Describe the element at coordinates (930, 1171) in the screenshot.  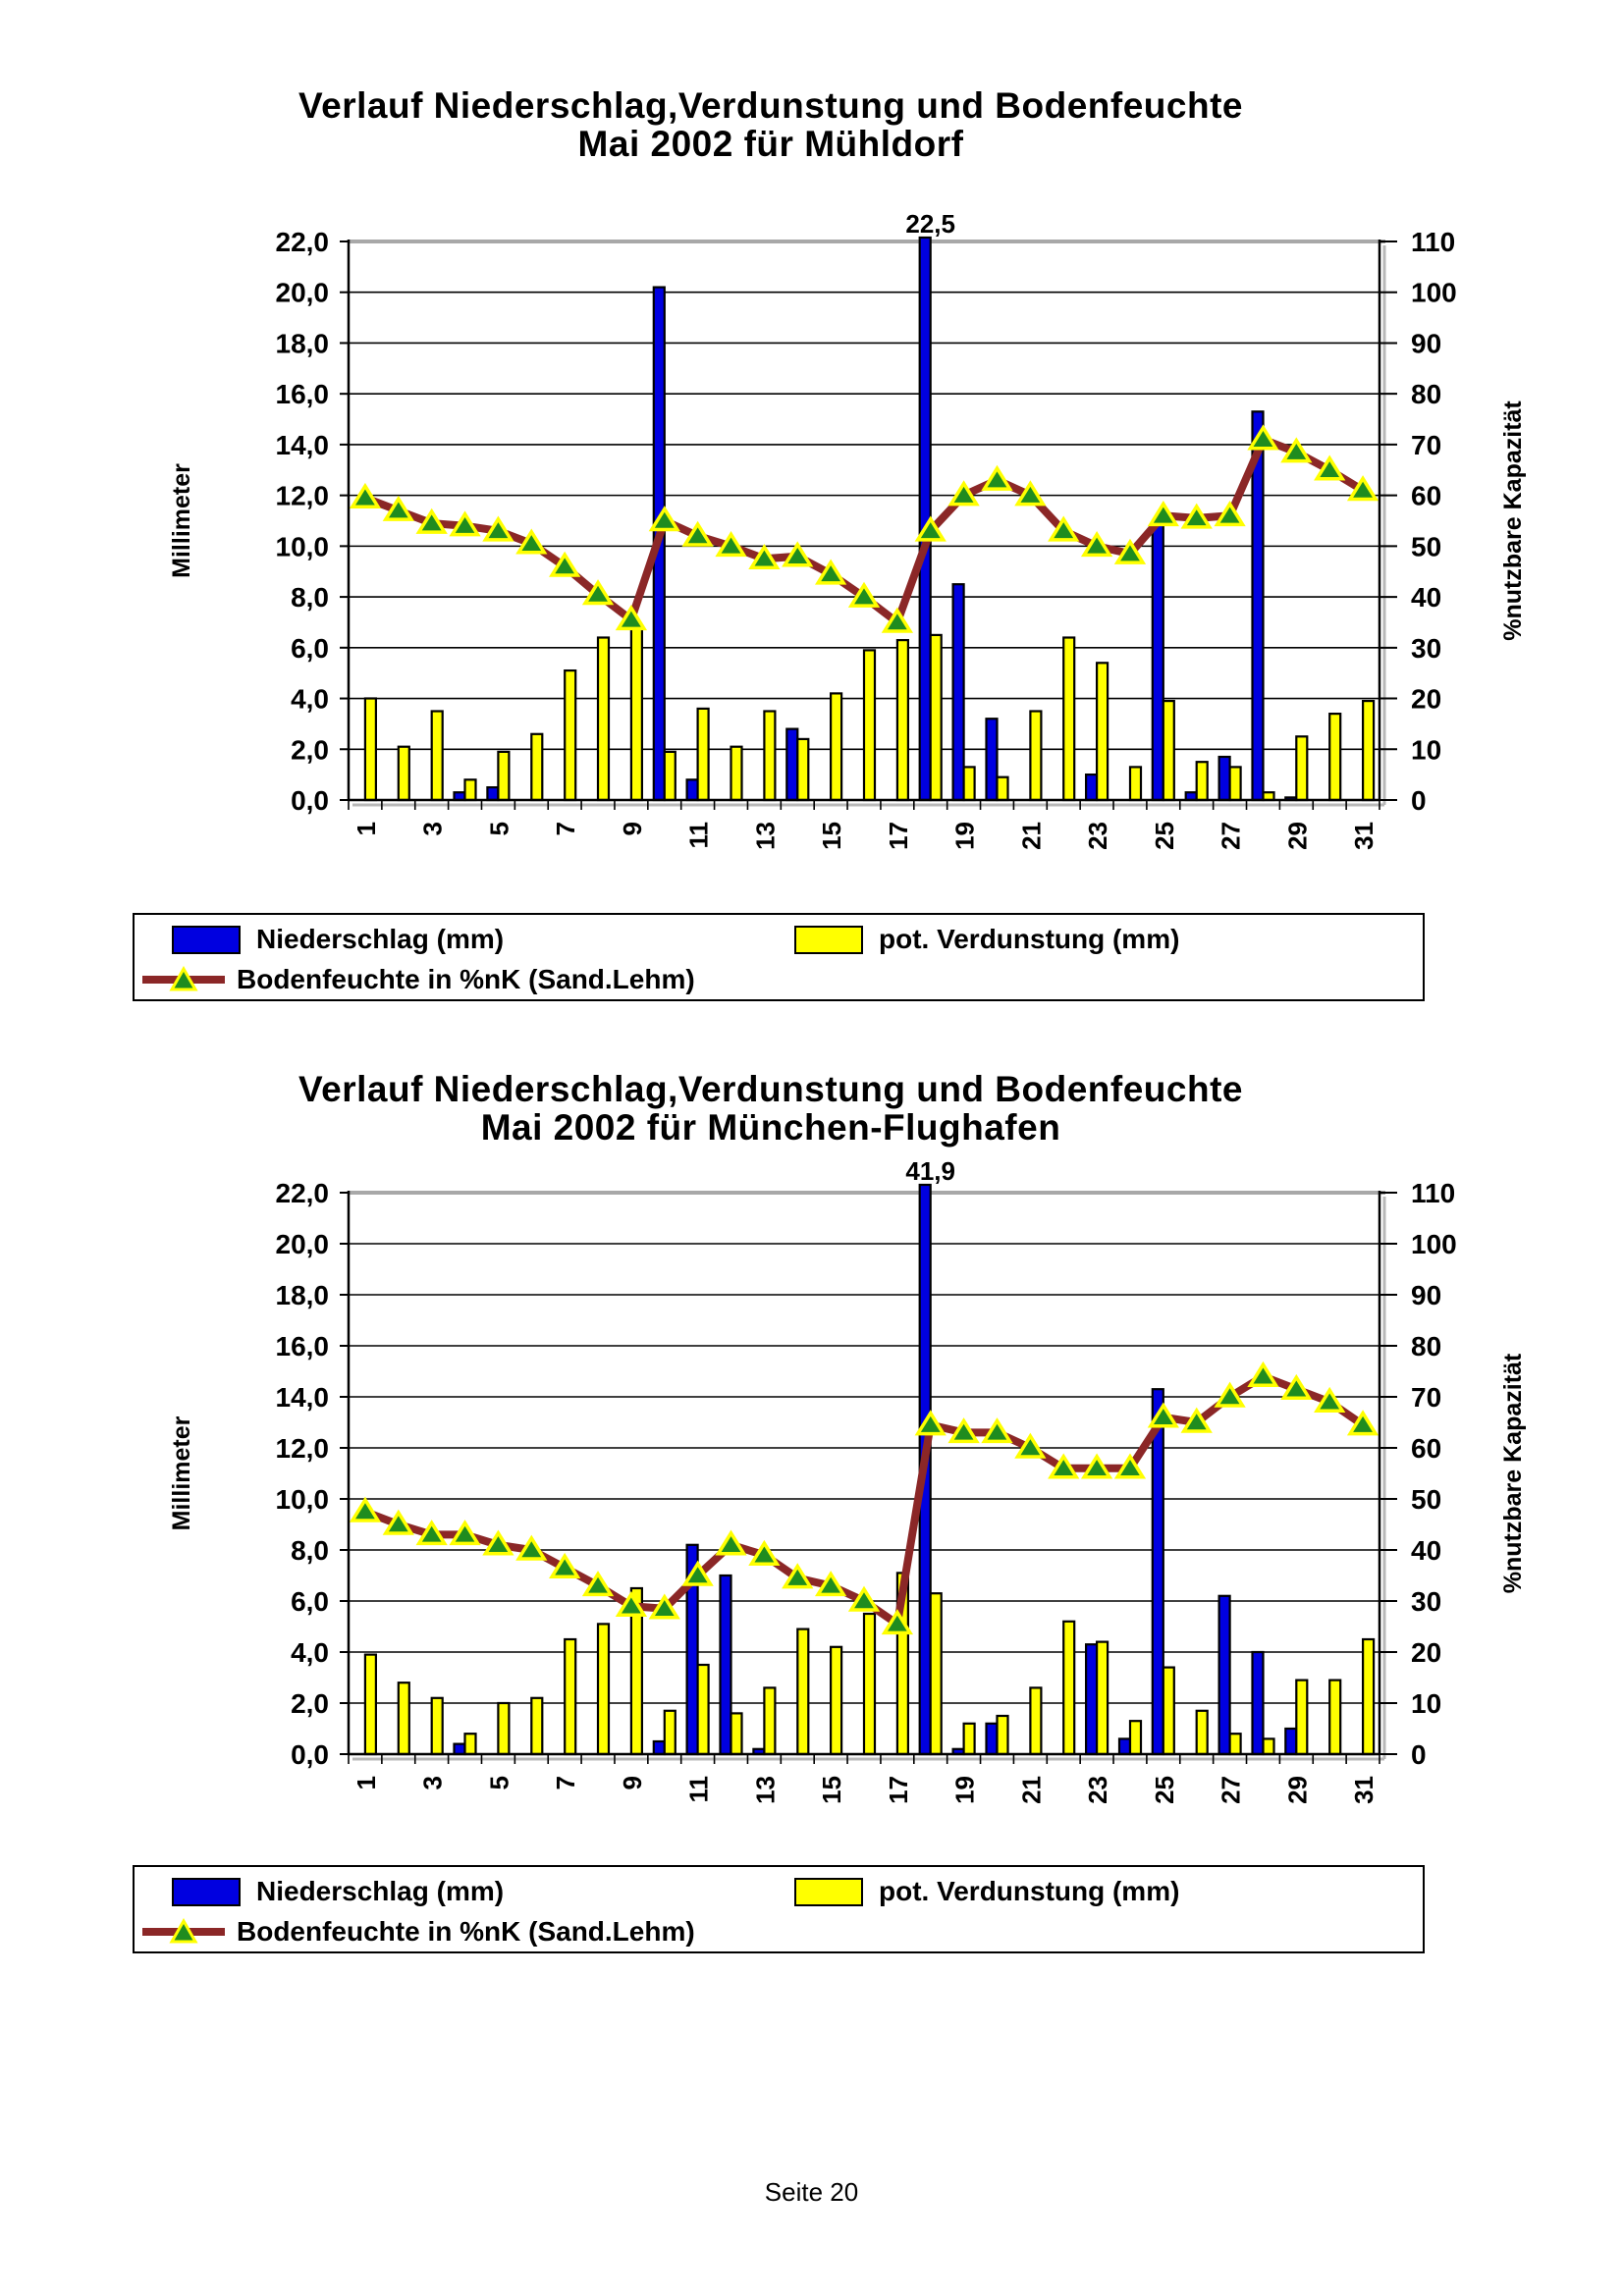
I see `max-value-label: 41,9` at that location.